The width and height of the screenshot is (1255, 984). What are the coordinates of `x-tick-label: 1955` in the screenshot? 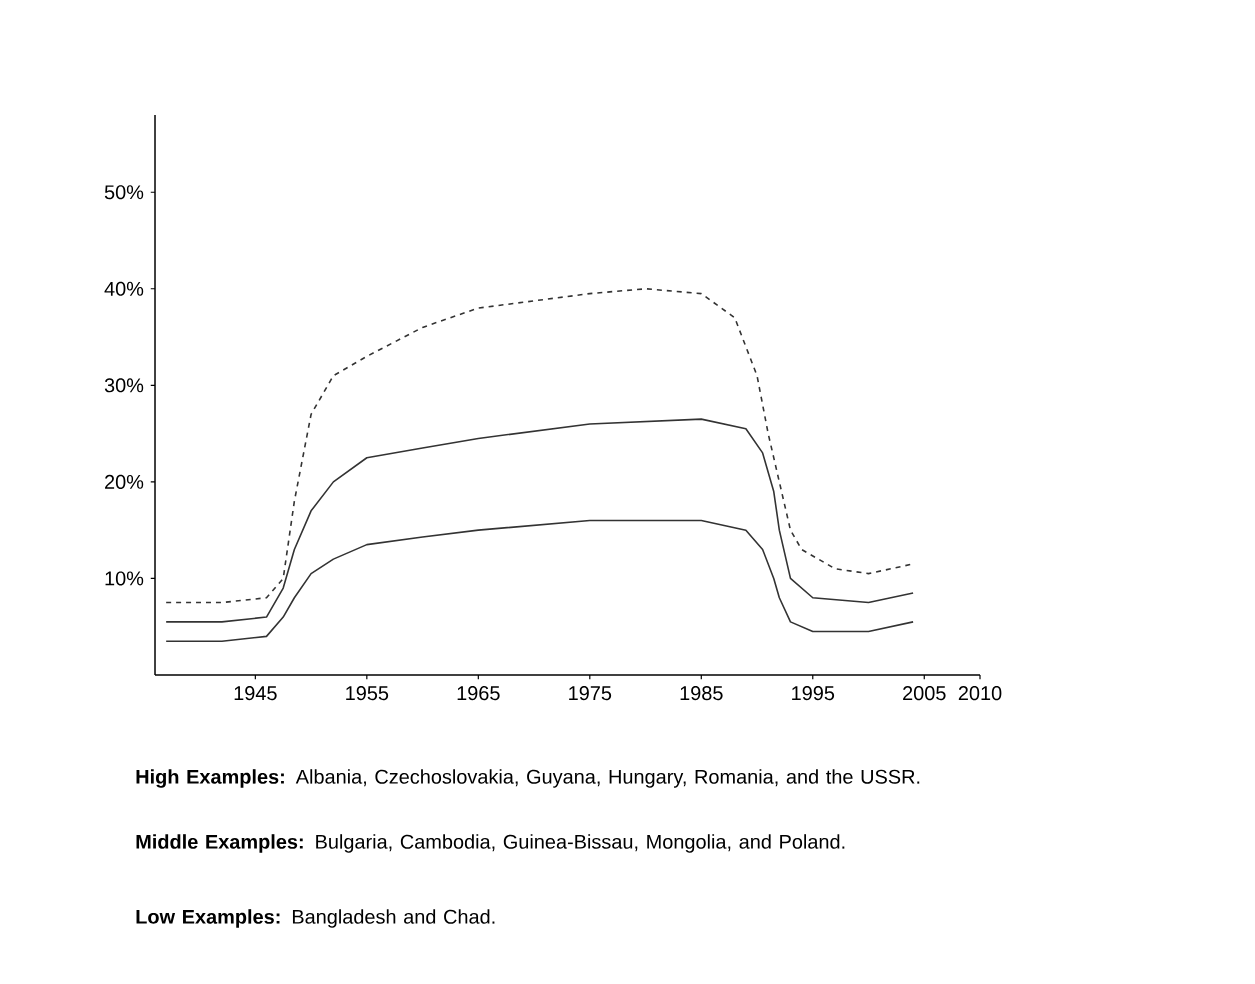 It's located at (367, 693).